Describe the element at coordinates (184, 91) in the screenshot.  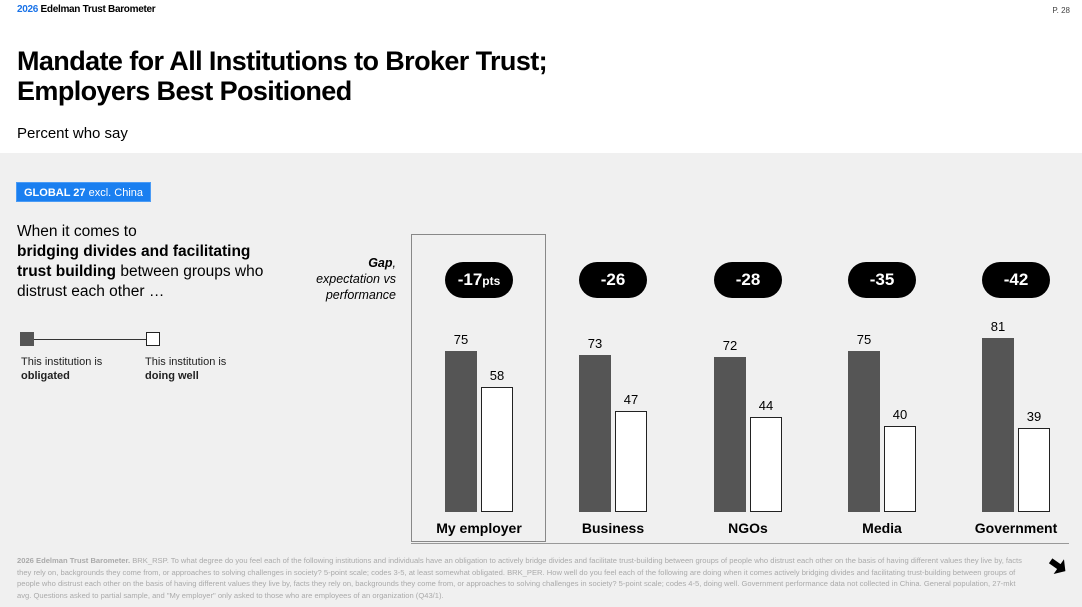
I see `title-line-2: Employers Best Positioned` at that location.